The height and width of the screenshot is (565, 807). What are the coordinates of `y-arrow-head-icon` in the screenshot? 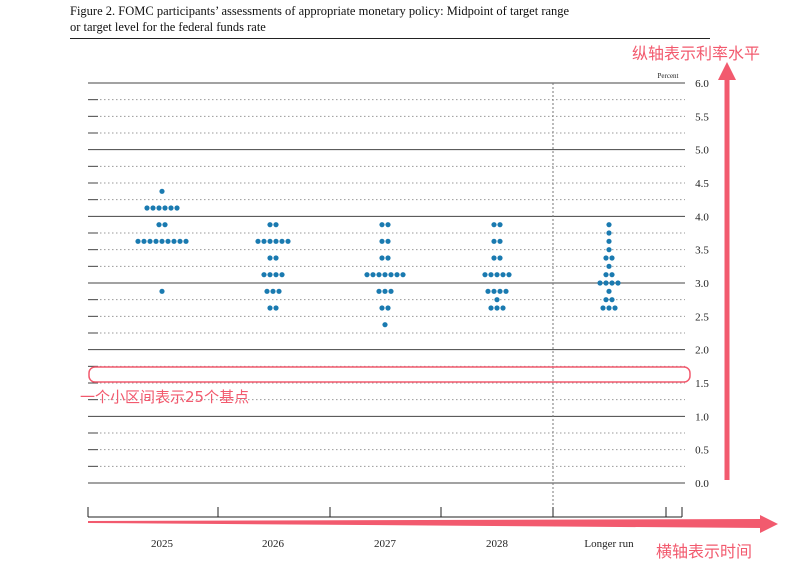 It's located at (727, 71).